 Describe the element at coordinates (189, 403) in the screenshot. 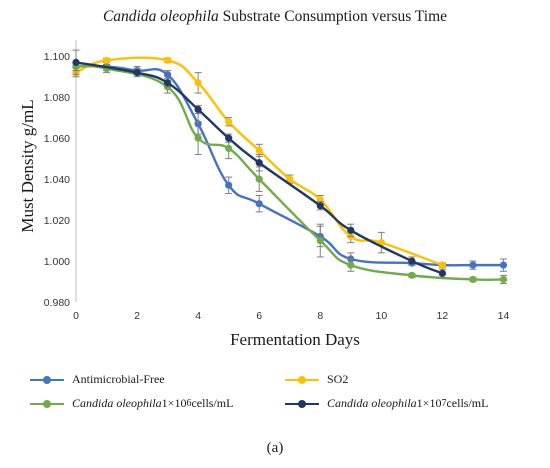

I see `legend-label-2-sup: 6` at that location.